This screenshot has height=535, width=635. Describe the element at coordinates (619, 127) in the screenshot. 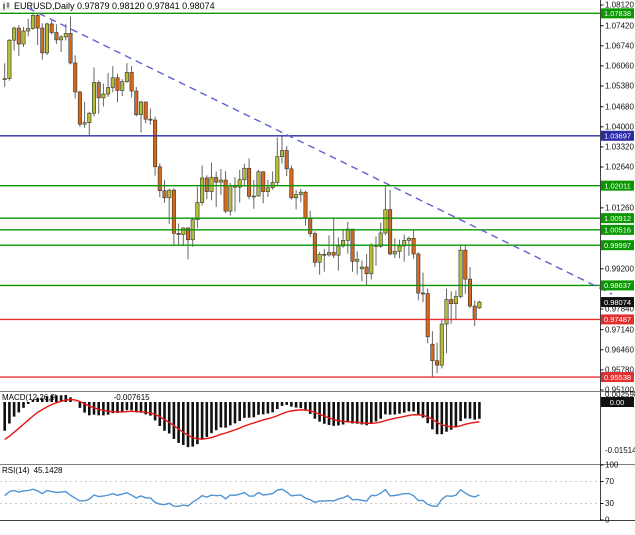

I see `svg-text: 1.04000` at that location.